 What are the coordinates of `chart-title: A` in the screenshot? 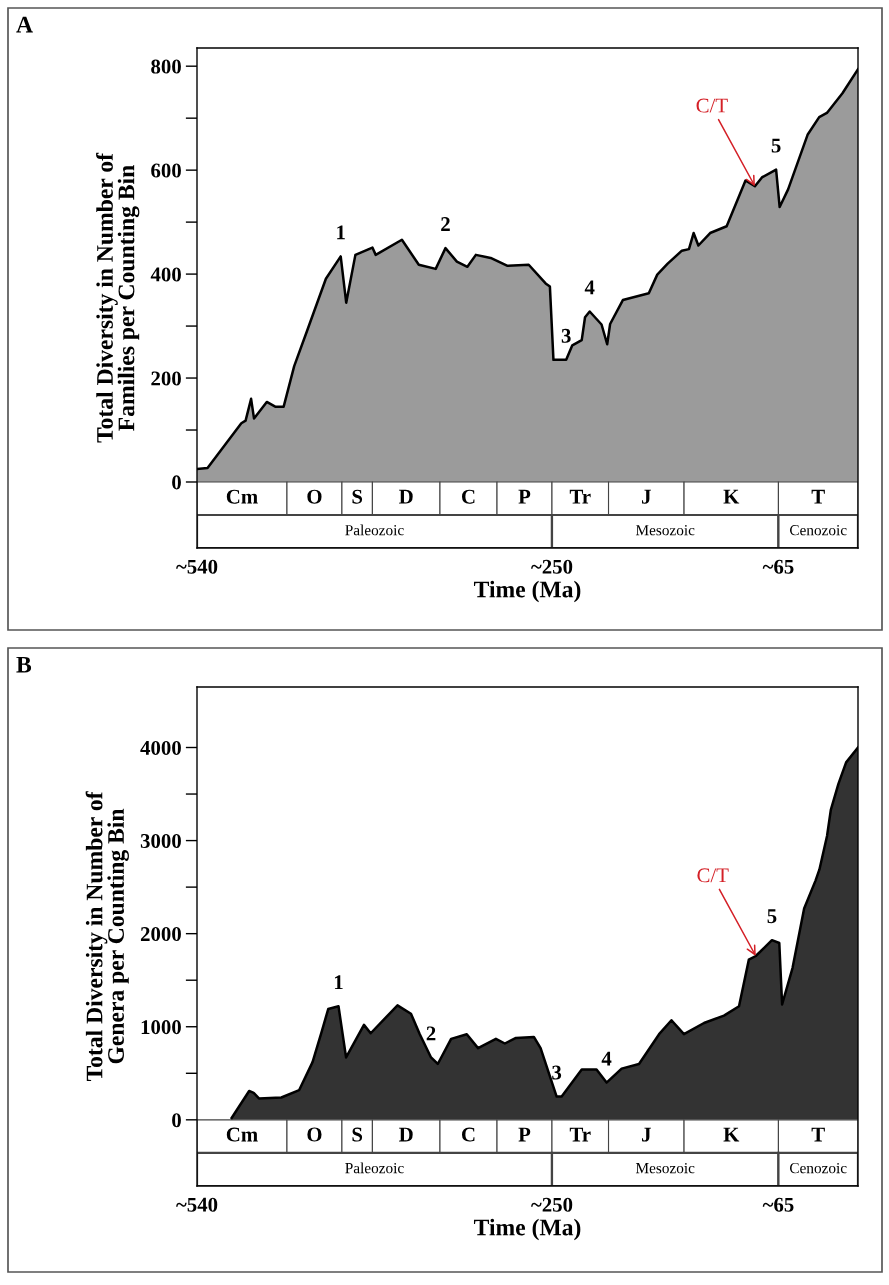 It's located at (24, 24).